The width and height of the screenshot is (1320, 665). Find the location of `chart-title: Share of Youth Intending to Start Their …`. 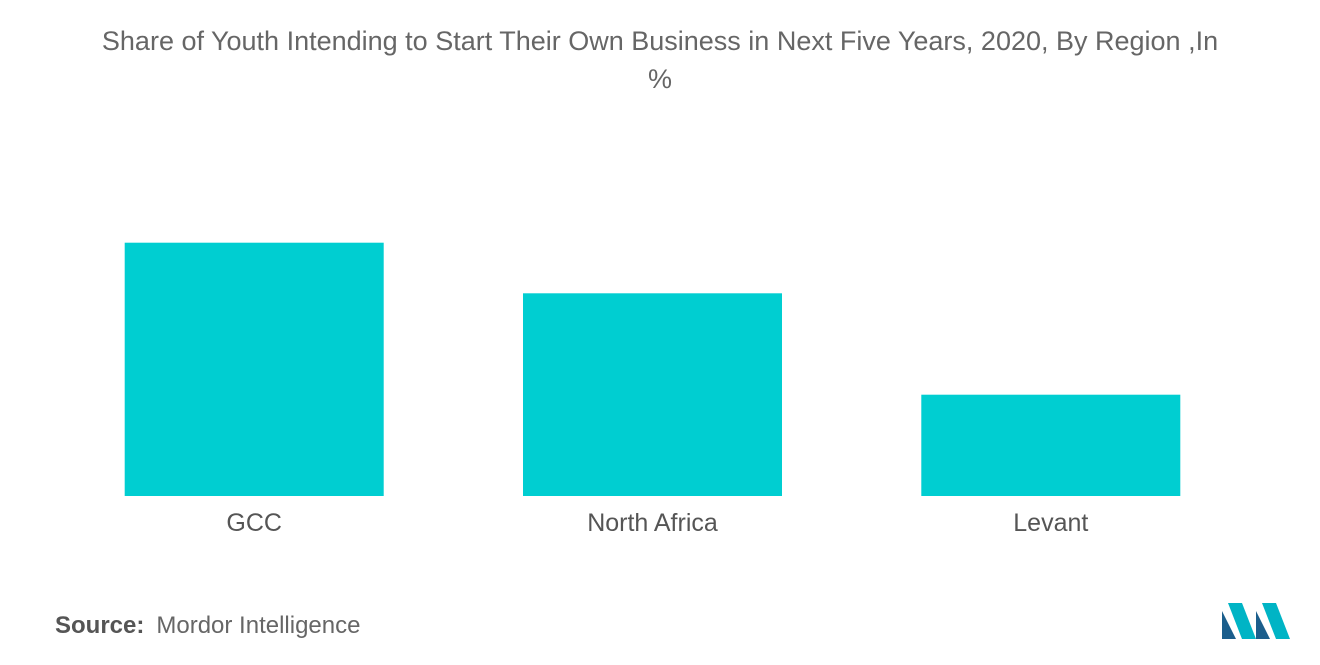

chart-title: Share of Youth Intending to Start Their … is located at coordinates (660, 60).